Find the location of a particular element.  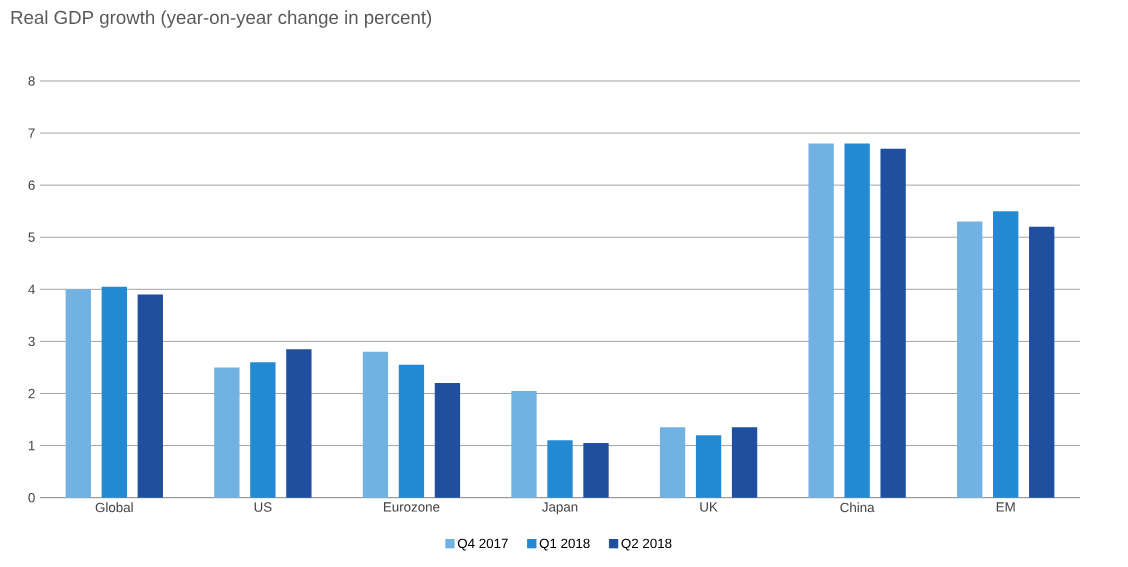

x-tick-label: China is located at coordinates (857, 507).